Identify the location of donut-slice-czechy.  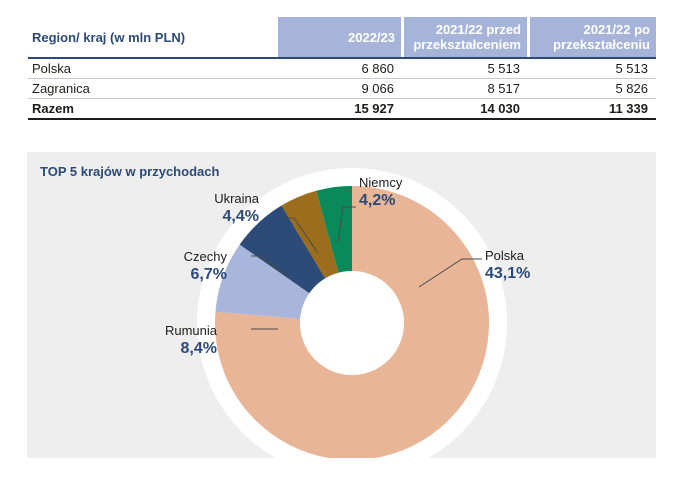
(282, 249).